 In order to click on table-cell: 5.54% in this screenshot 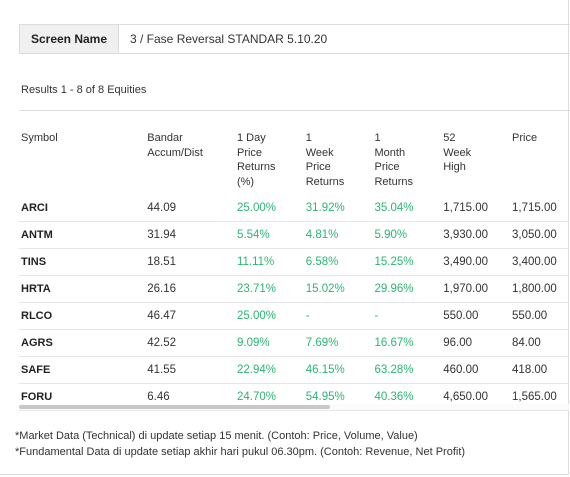, I will do `click(271, 235)`.